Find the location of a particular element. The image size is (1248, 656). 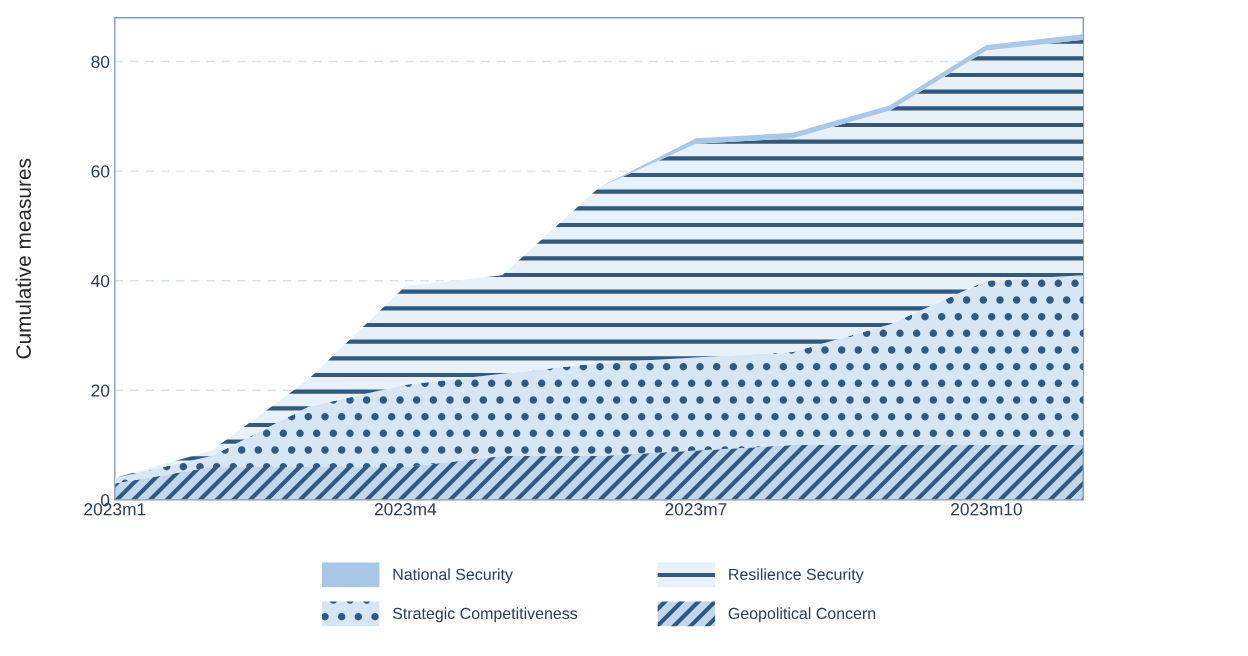

legend-label: Resilience Security is located at coordinates (796, 576).